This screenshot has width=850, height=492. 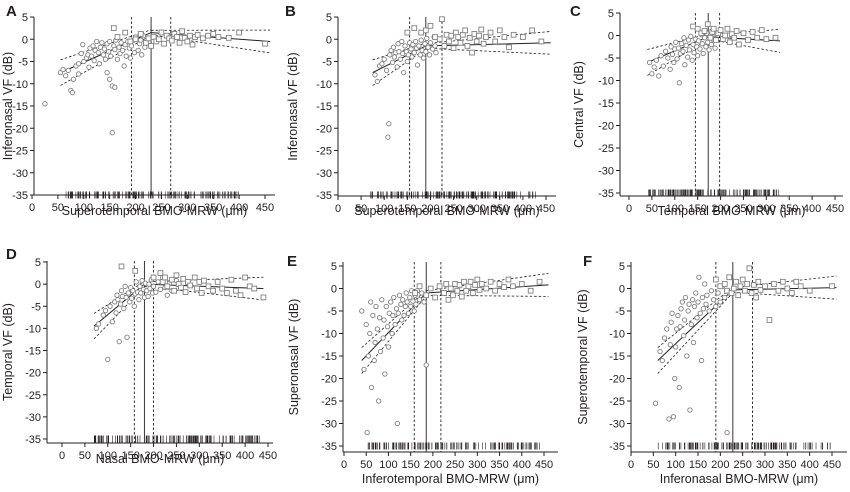 What do you see at coordinates (522, 465) in the screenshot?
I see `x-tick-label: 400` at bounding box center [522, 465].